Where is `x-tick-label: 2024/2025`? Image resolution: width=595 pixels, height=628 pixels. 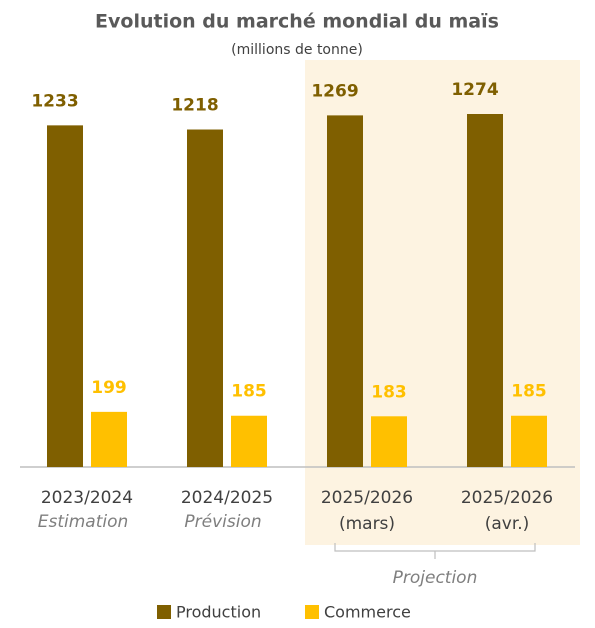 x-tick-label: 2024/2025 is located at coordinates (227, 498).